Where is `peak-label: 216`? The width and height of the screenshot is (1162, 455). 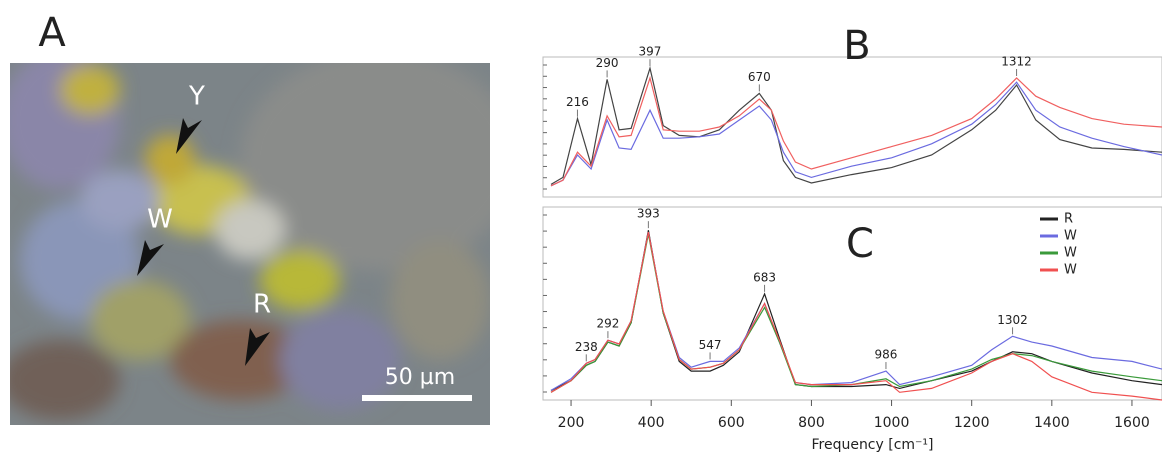 peak-label: 216 is located at coordinates (577, 102).